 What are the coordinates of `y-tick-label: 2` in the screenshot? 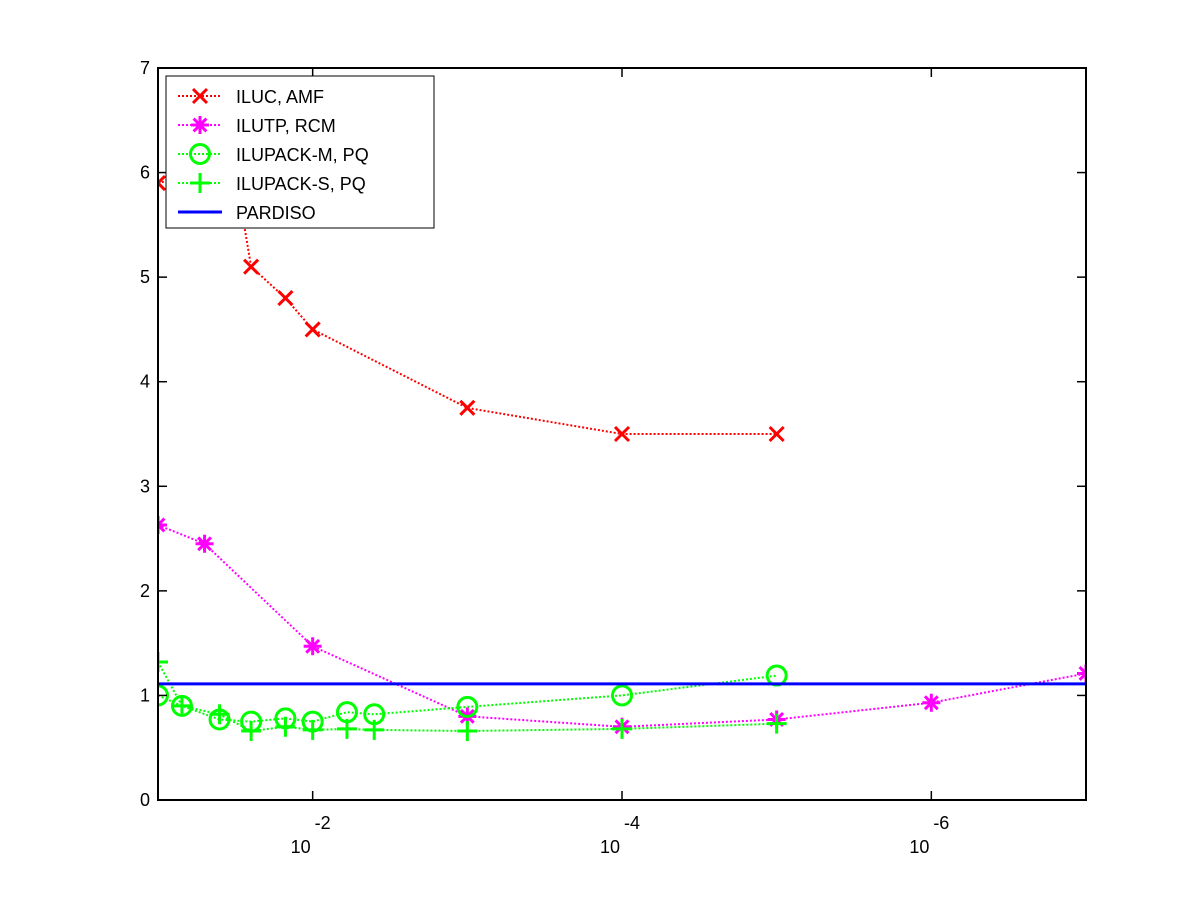 It's located at (145, 591).